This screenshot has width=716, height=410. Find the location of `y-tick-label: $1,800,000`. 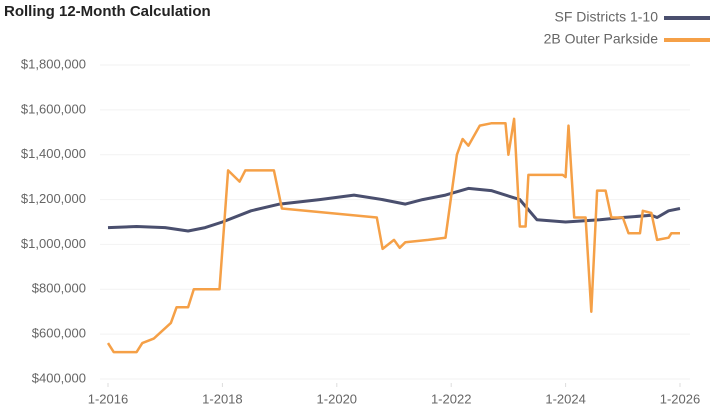

y-tick-label: $1,800,000 is located at coordinates (53, 63).